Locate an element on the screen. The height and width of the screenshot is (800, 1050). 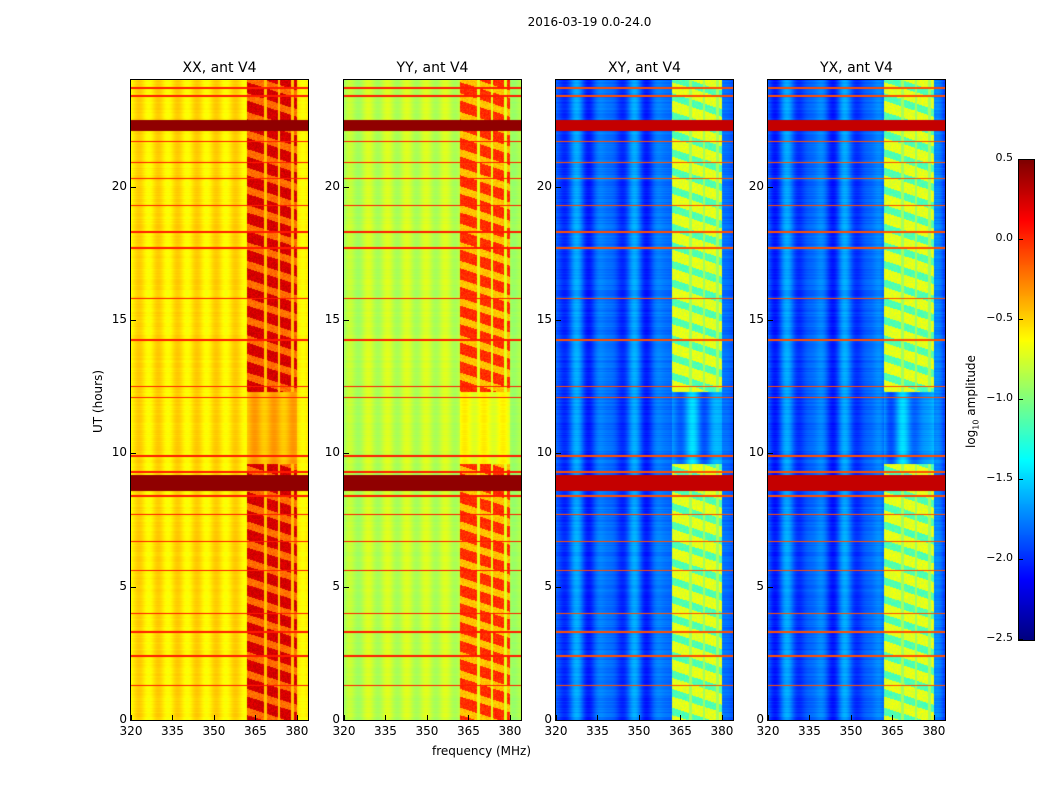
colorbar-tick-label: −0.5 is located at coordinates (999, 317).